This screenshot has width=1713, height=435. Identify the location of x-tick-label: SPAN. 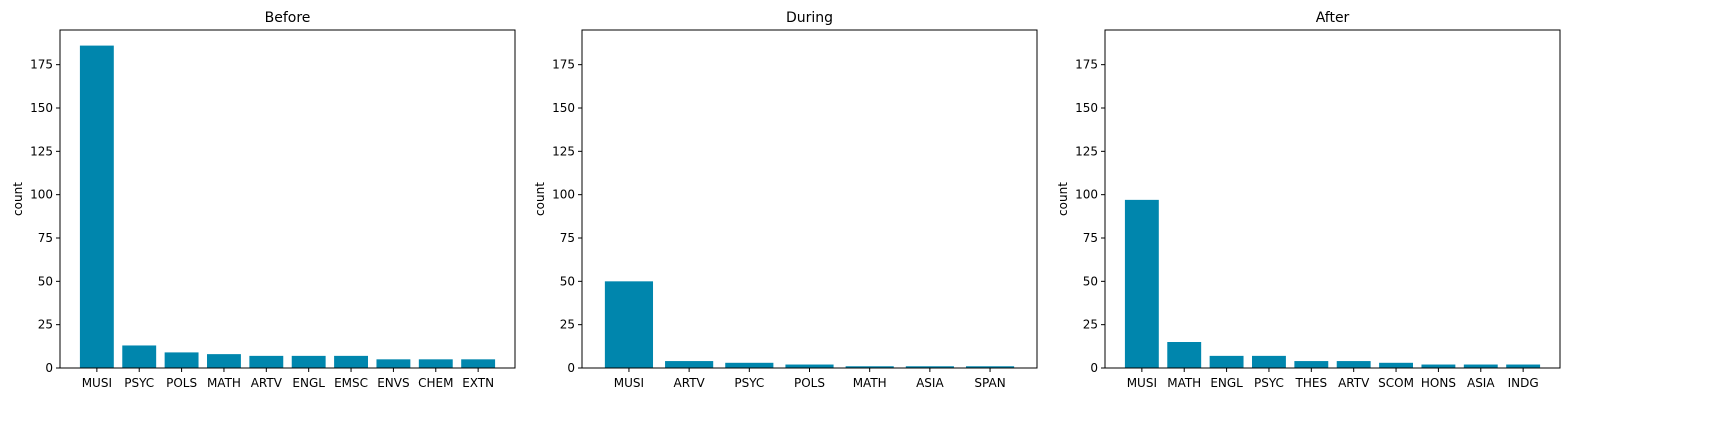
(989, 383).